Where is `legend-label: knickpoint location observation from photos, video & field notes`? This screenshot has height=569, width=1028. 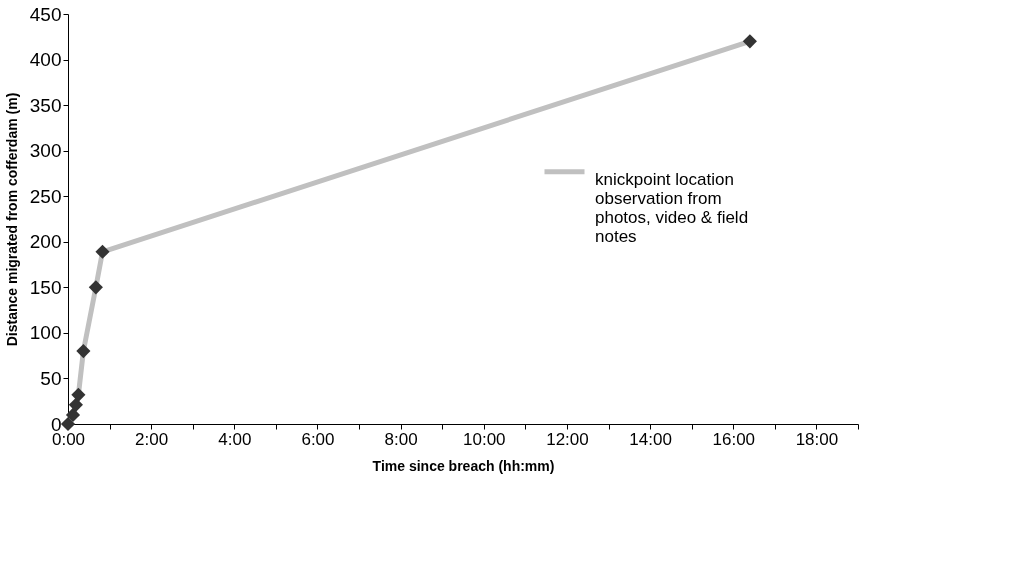 legend-label: knickpoint location observation from photos, video & field notes is located at coordinates (672, 207).